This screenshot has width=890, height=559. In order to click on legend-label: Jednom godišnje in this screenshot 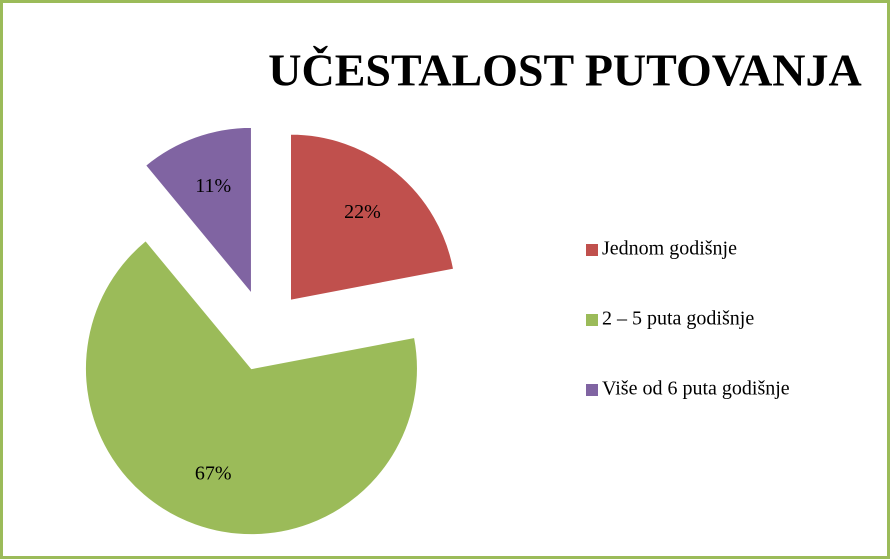, I will do `click(669, 249)`.